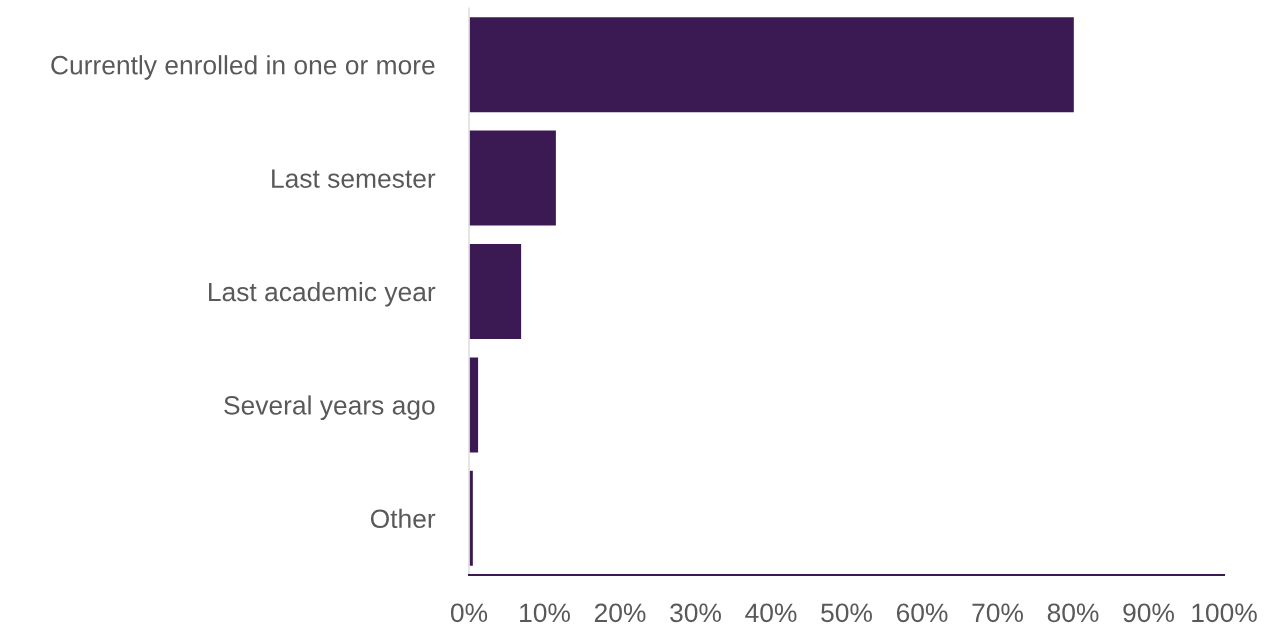 The width and height of the screenshot is (1265, 630). Describe the element at coordinates (695, 613) in the screenshot. I see `x-tick-label: 30%` at that location.